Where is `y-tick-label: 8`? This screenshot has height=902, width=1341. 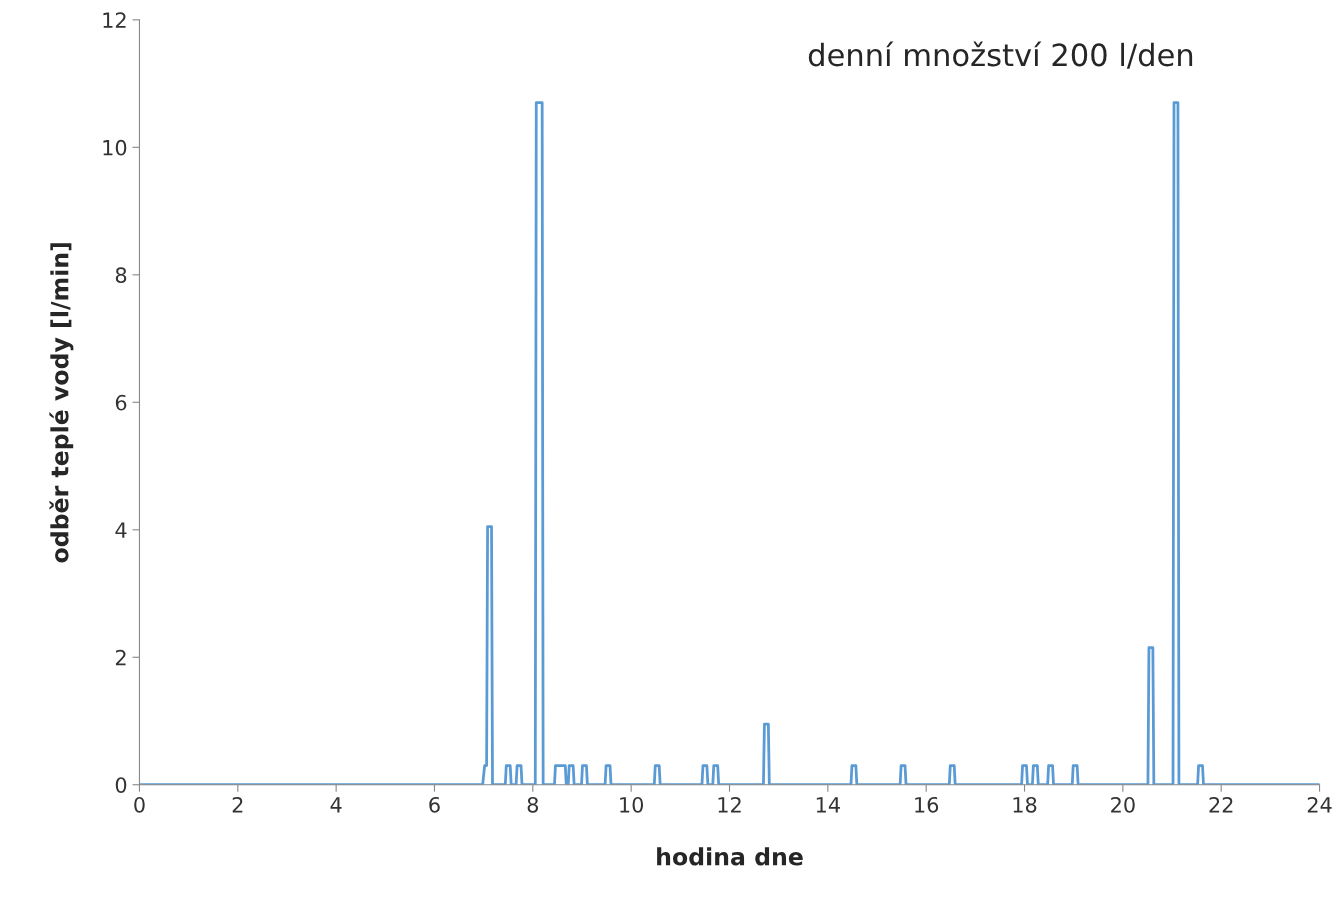 y-tick-label: 8 is located at coordinates (121, 275).